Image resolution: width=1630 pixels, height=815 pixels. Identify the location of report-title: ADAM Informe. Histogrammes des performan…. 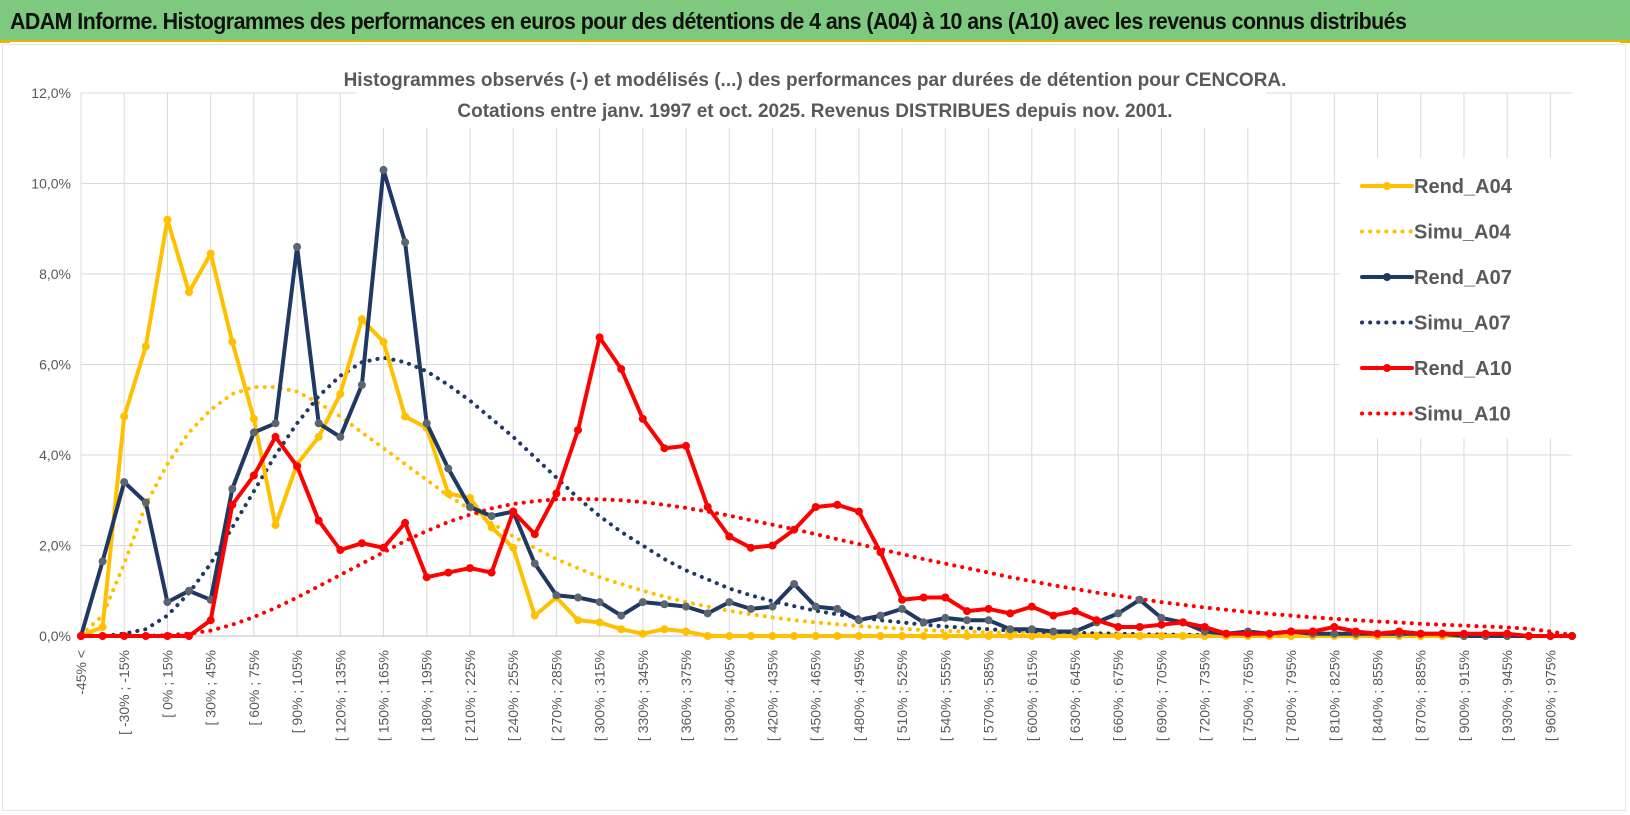
(708, 21).